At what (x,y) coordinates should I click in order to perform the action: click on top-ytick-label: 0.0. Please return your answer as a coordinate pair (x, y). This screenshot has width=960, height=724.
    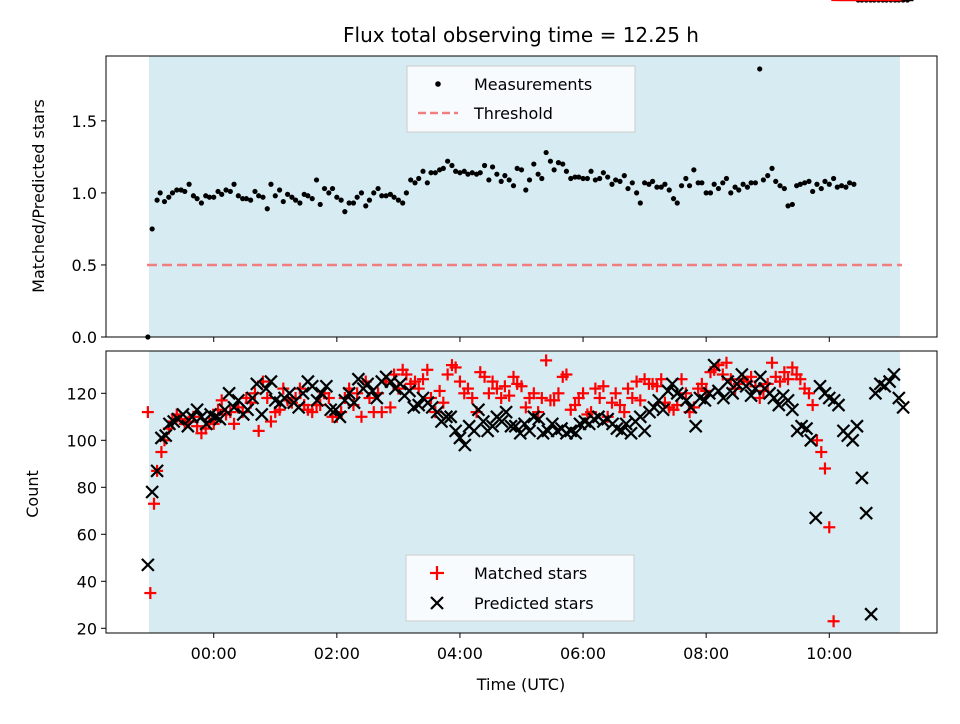
    Looking at the image, I should click on (84, 337).